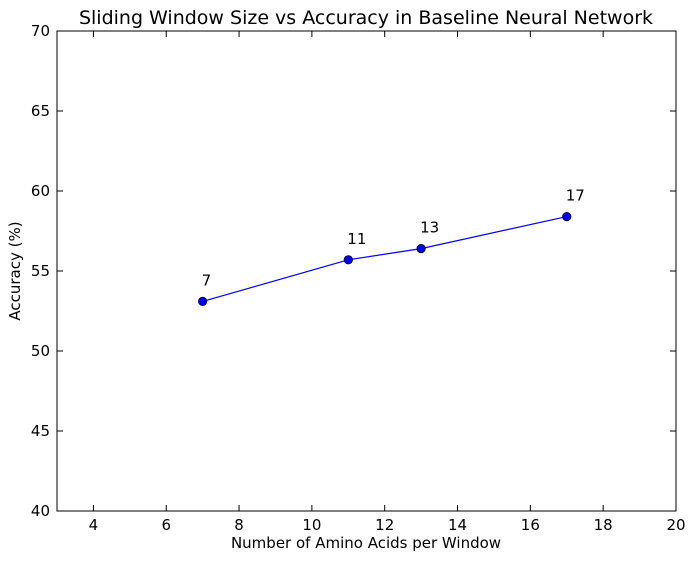 The image size is (696, 561). What do you see at coordinates (356, 239) in the screenshot?
I see `data-point-label: 11` at bounding box center [356, 239].